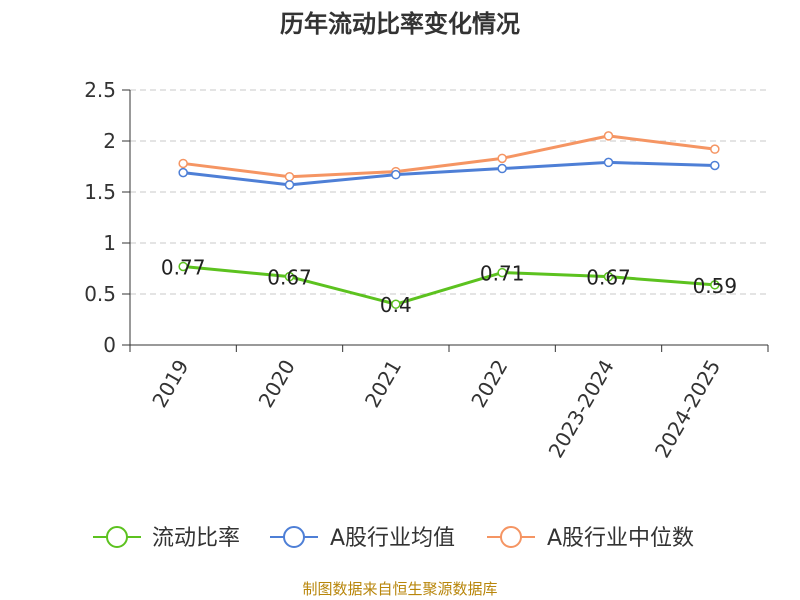  I want to click on data-label: 0.4, so click(396, 305).